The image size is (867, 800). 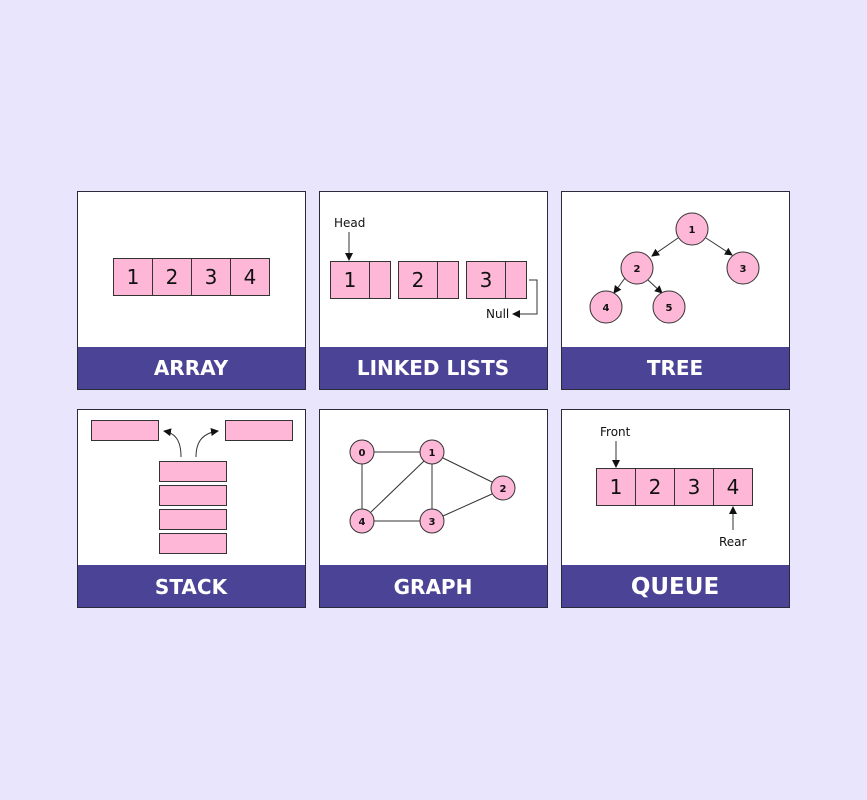 I want to click on graph-node-label: 3, so click(x=432, y=522).